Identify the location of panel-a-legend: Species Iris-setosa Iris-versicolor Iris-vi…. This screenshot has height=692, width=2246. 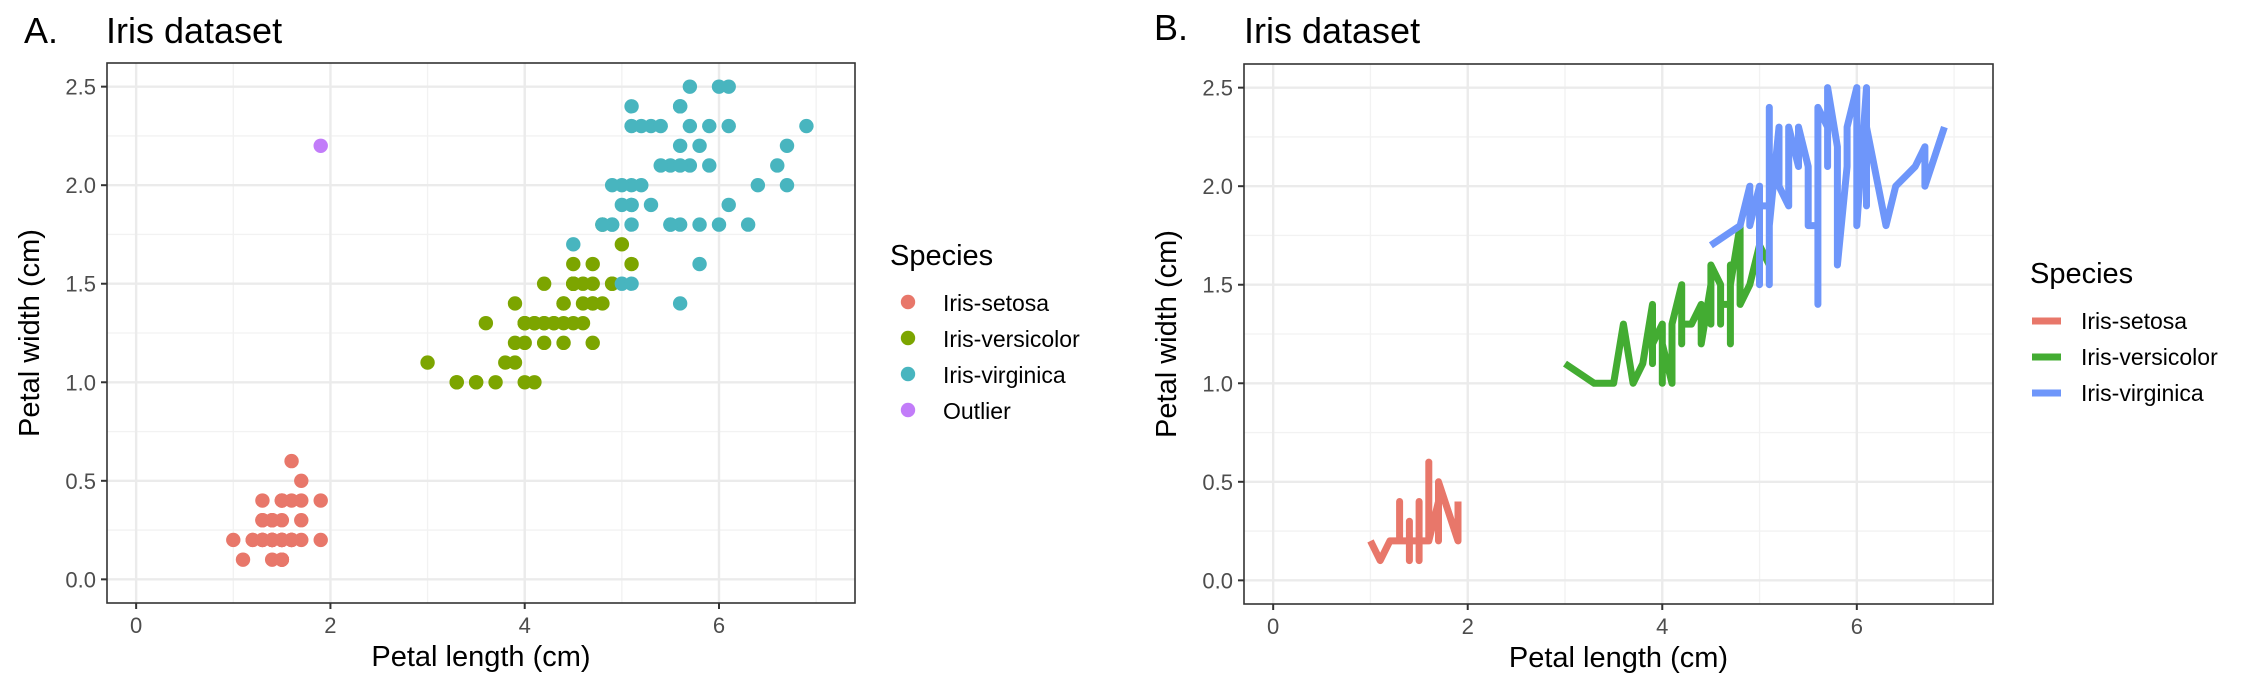
(985, 332).